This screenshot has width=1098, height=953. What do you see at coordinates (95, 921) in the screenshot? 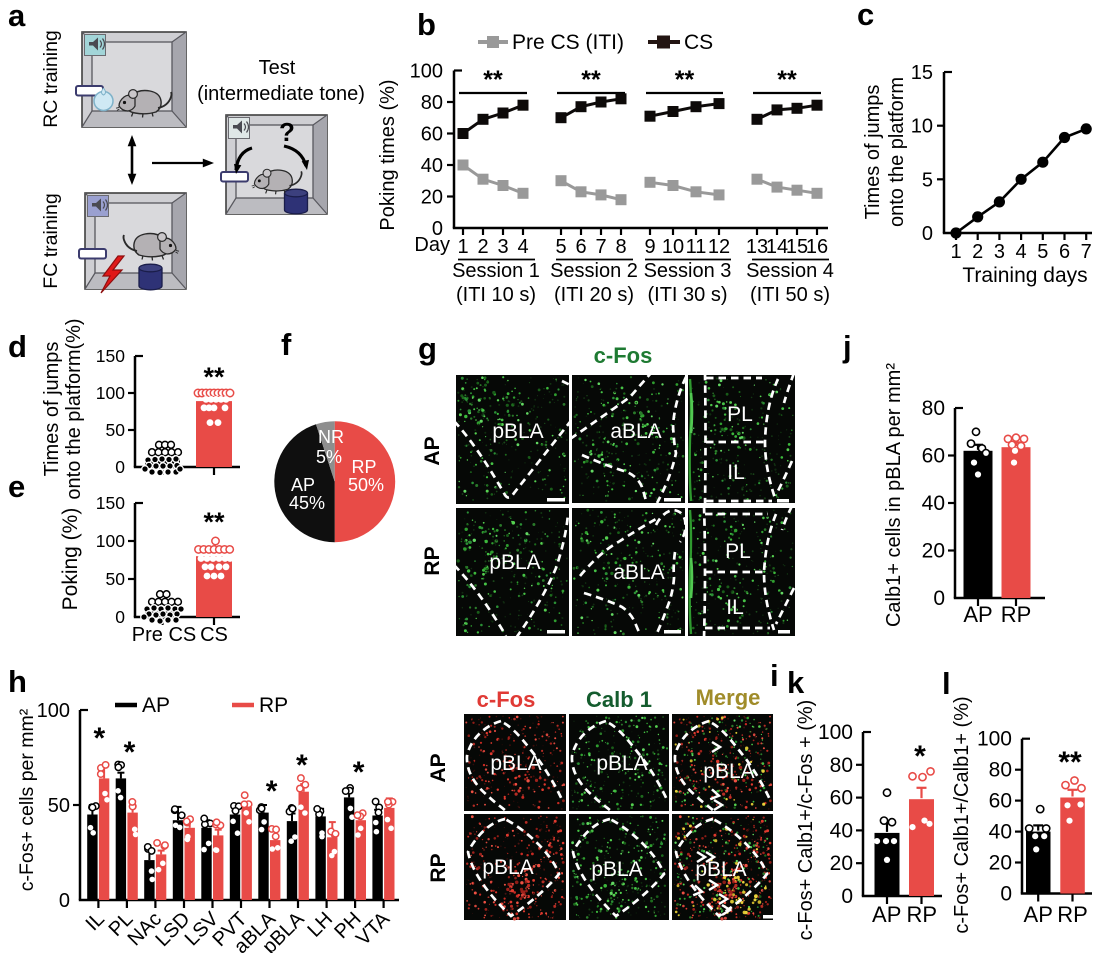
I see `svg-text: IL` at bounding box center [95, 921].